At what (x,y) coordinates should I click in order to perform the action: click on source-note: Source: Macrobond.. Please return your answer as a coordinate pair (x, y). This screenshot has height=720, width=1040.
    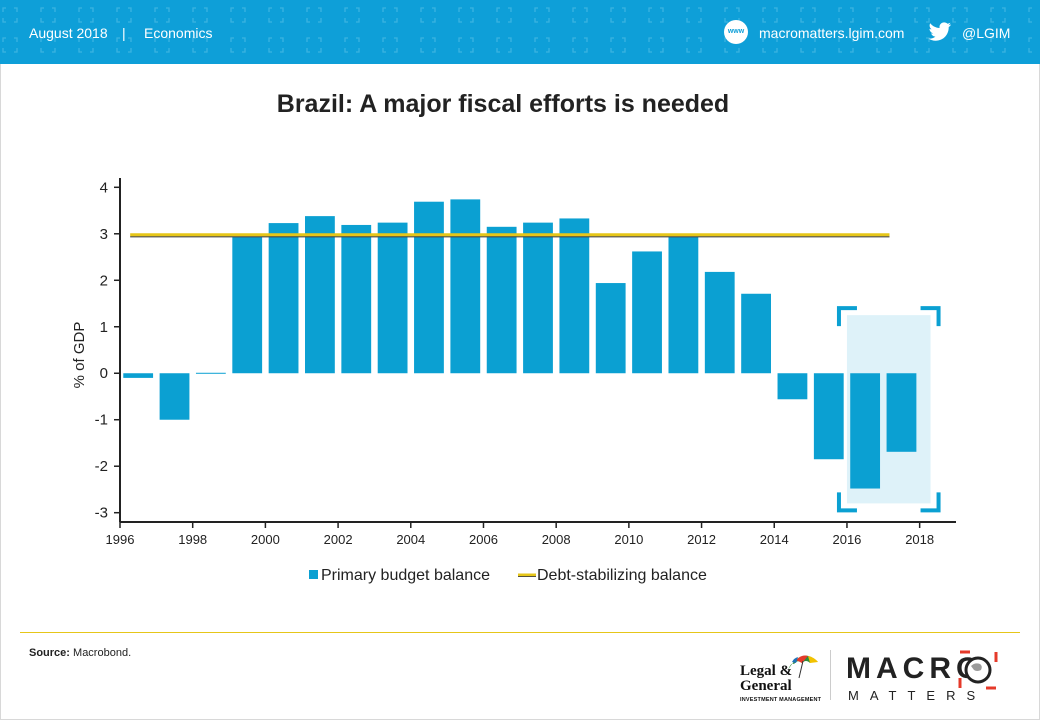
    Looking at the image, I should click on (80, 653).